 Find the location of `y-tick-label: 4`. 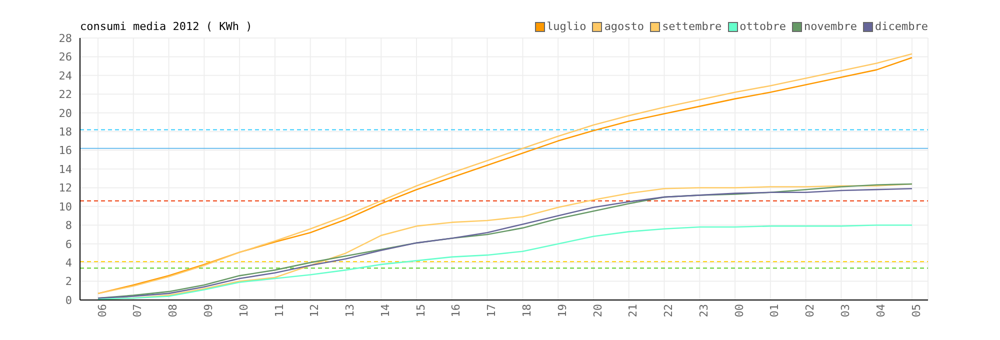

y-tick-label: 4 is located at coordinates (68, 263).